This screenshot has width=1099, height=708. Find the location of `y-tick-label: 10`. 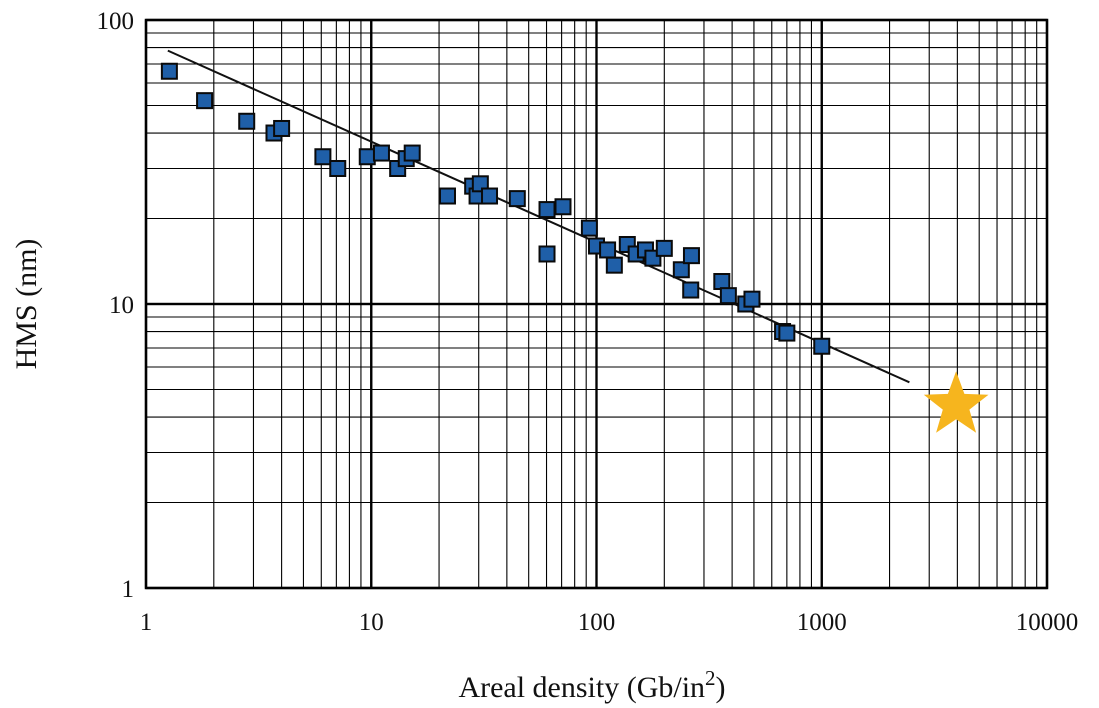

y-tick-label: 10 is located at coordinates (121, 305).